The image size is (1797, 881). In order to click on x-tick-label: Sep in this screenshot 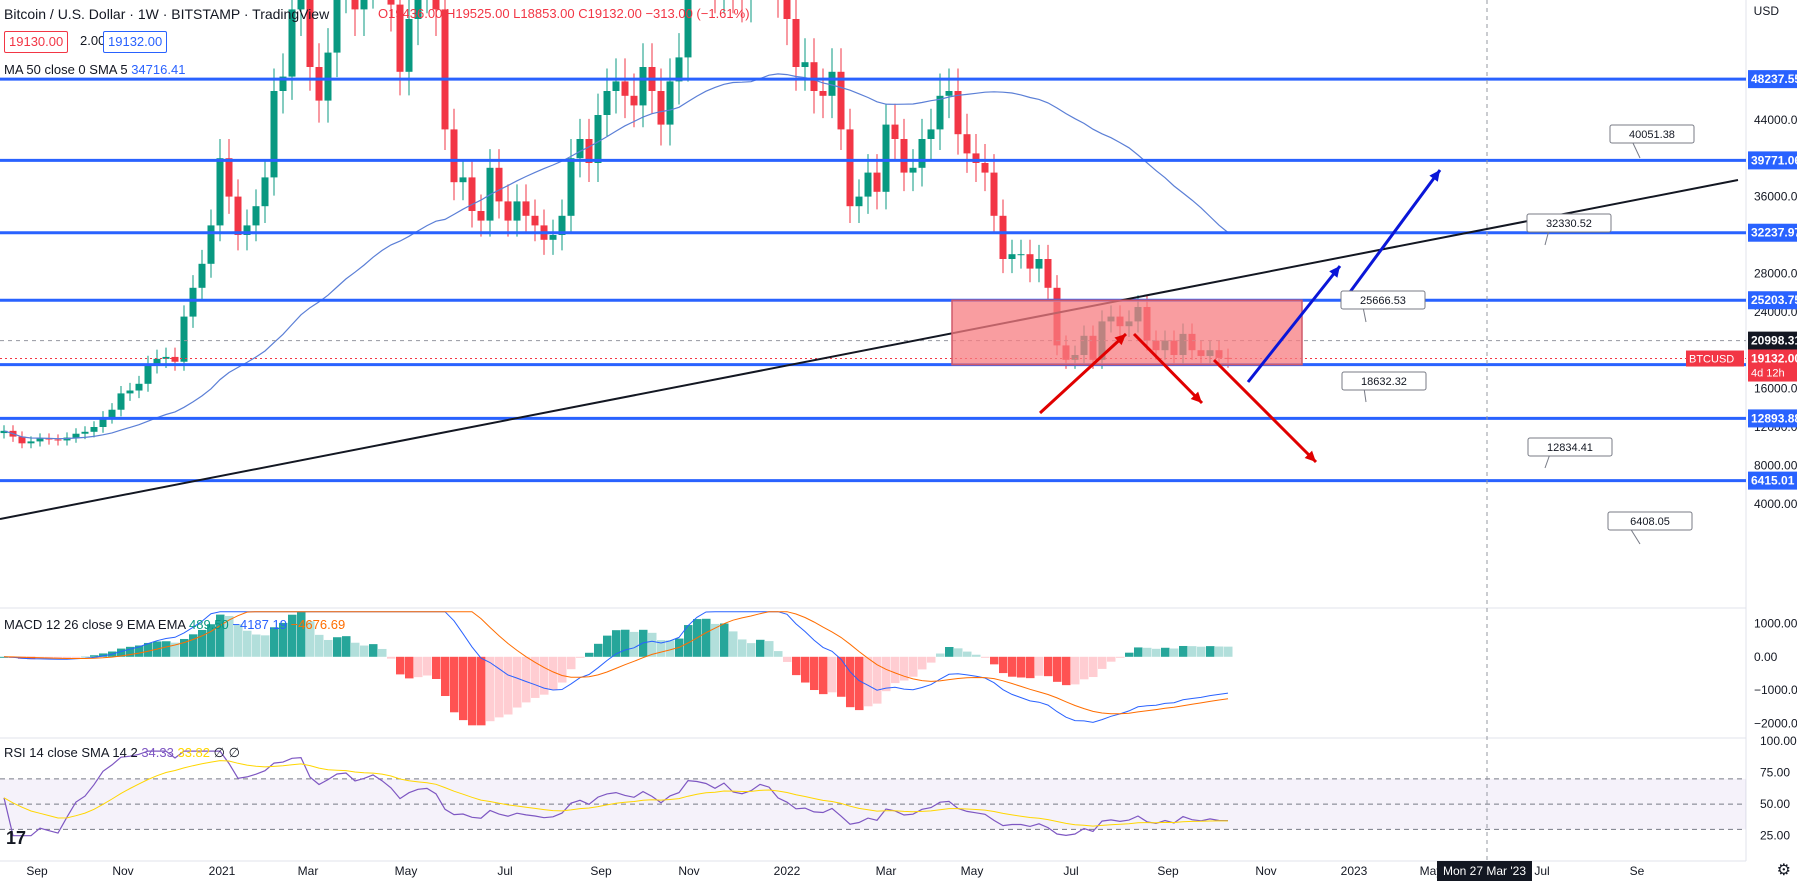, I will do `click(37, 871)`.